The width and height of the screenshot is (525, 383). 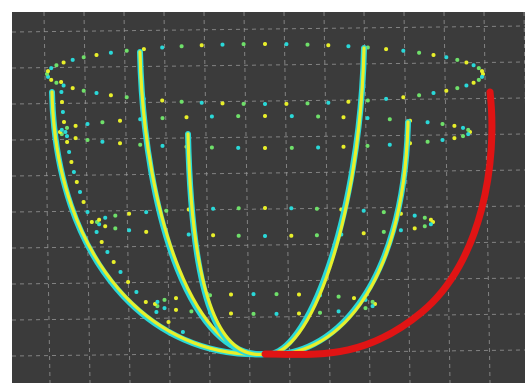 I want to click on meridian-left-front-shadow, so click(x=226, y=244).